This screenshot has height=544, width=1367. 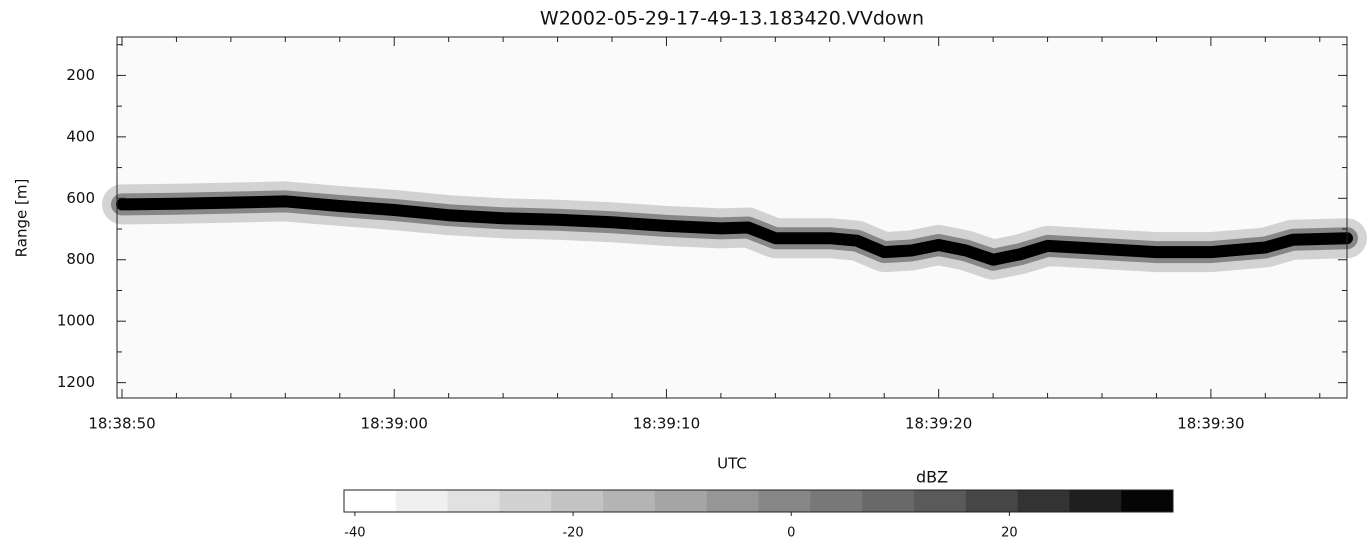 What do you see at coordinates (80, 259) in the screenshot?
I see `y-tick-label: 800` at bounding box center [80, 259].